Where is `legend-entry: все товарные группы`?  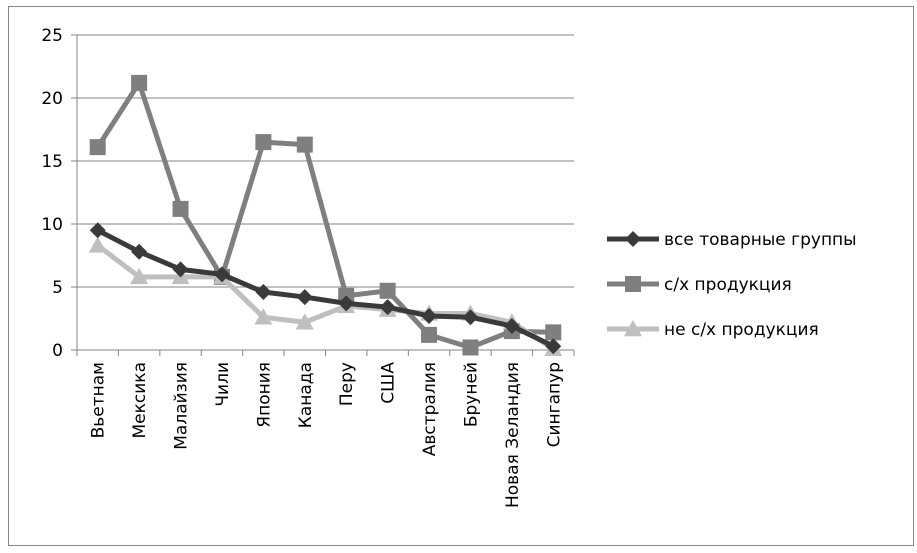
legend-entry: все товарные группы is located at coordinates (732, 240).